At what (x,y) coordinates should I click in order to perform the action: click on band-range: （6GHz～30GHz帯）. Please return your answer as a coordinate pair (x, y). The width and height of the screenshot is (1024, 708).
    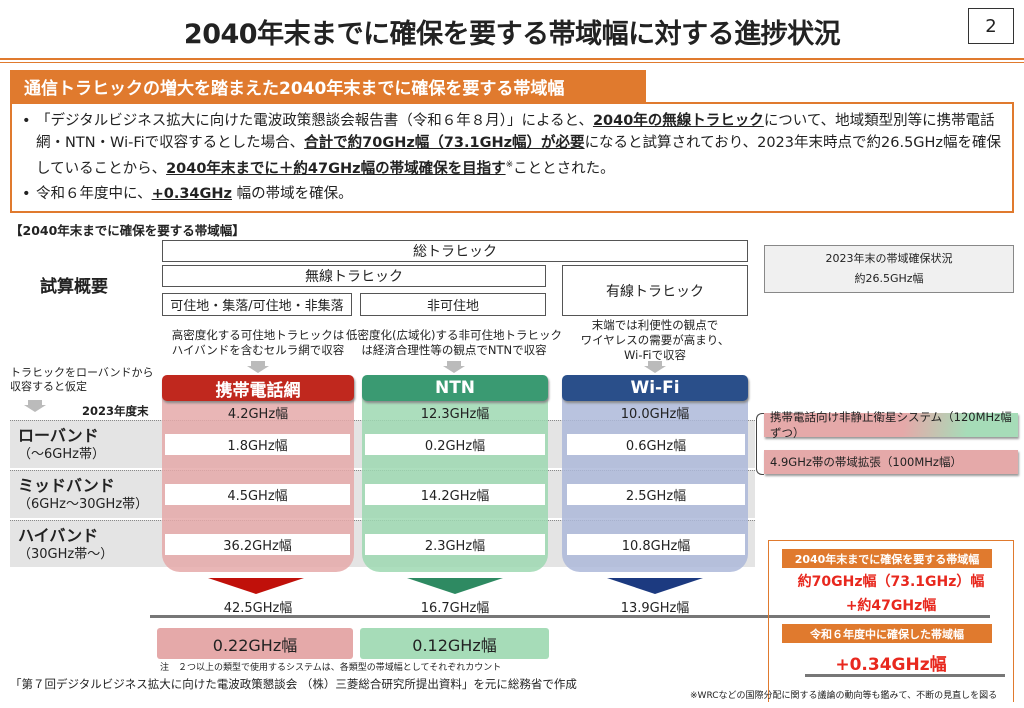
    Looking at the image, I should click on (83, 504).